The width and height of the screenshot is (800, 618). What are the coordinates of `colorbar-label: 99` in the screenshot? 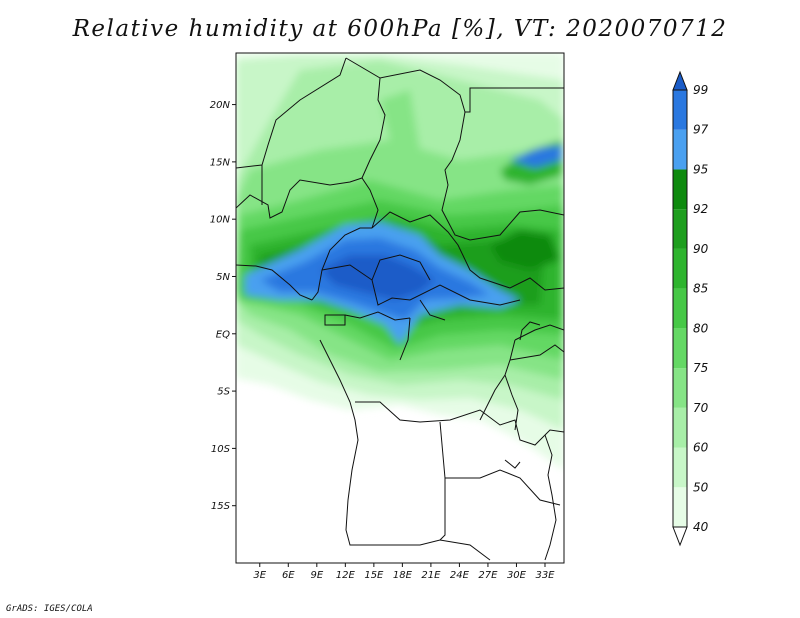 It's located at (700, 90).